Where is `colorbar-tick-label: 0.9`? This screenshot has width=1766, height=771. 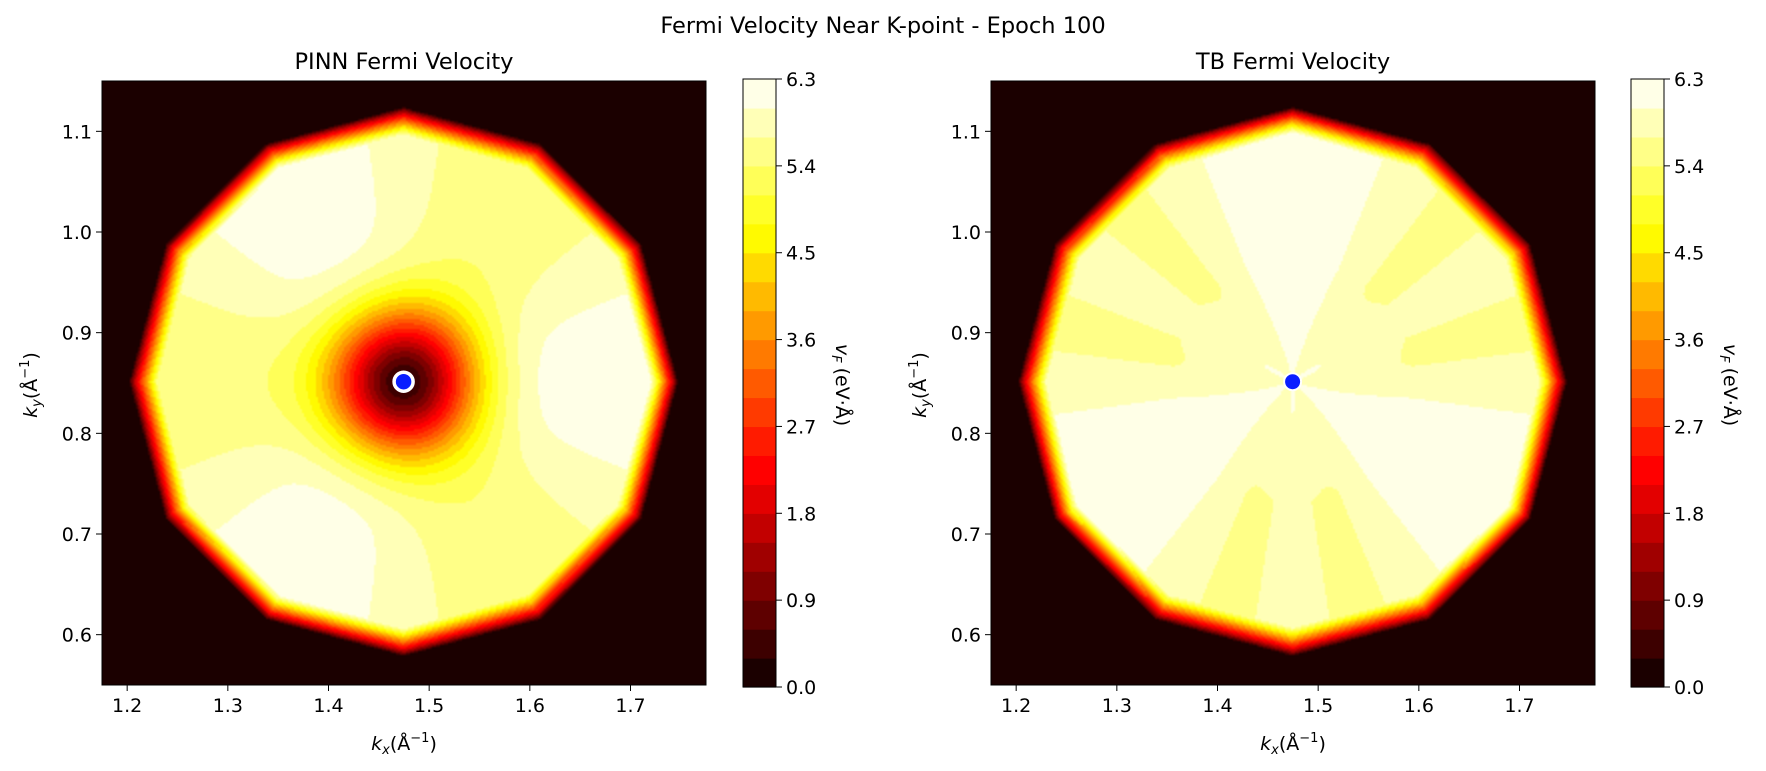 colorbar-tick-label: 0.9 is located at coordinates (801, 601).